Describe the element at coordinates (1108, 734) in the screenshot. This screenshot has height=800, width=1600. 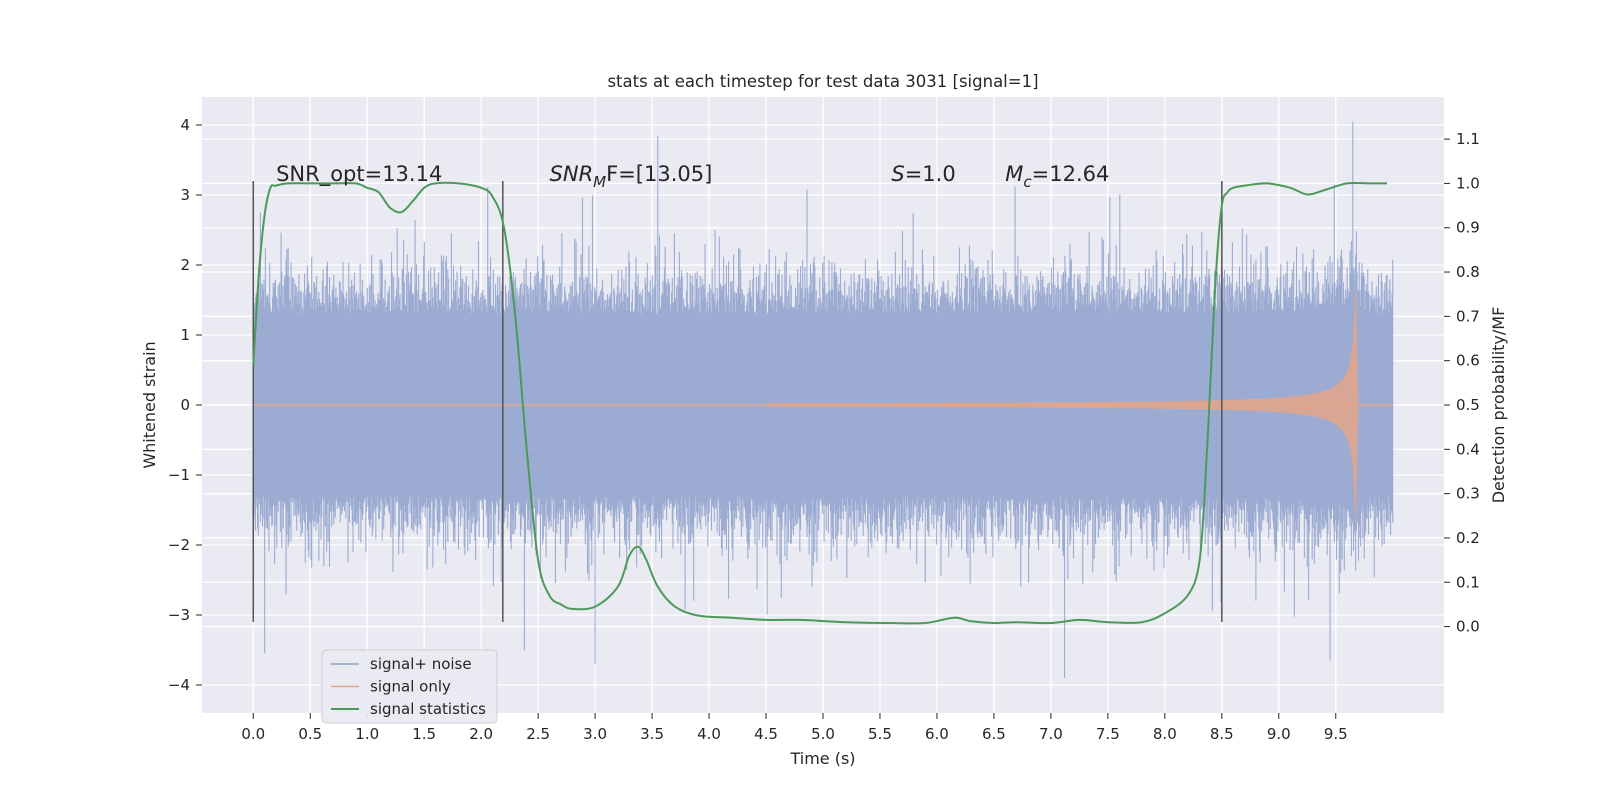
I see `x-tick-label: 7.5` at that location.